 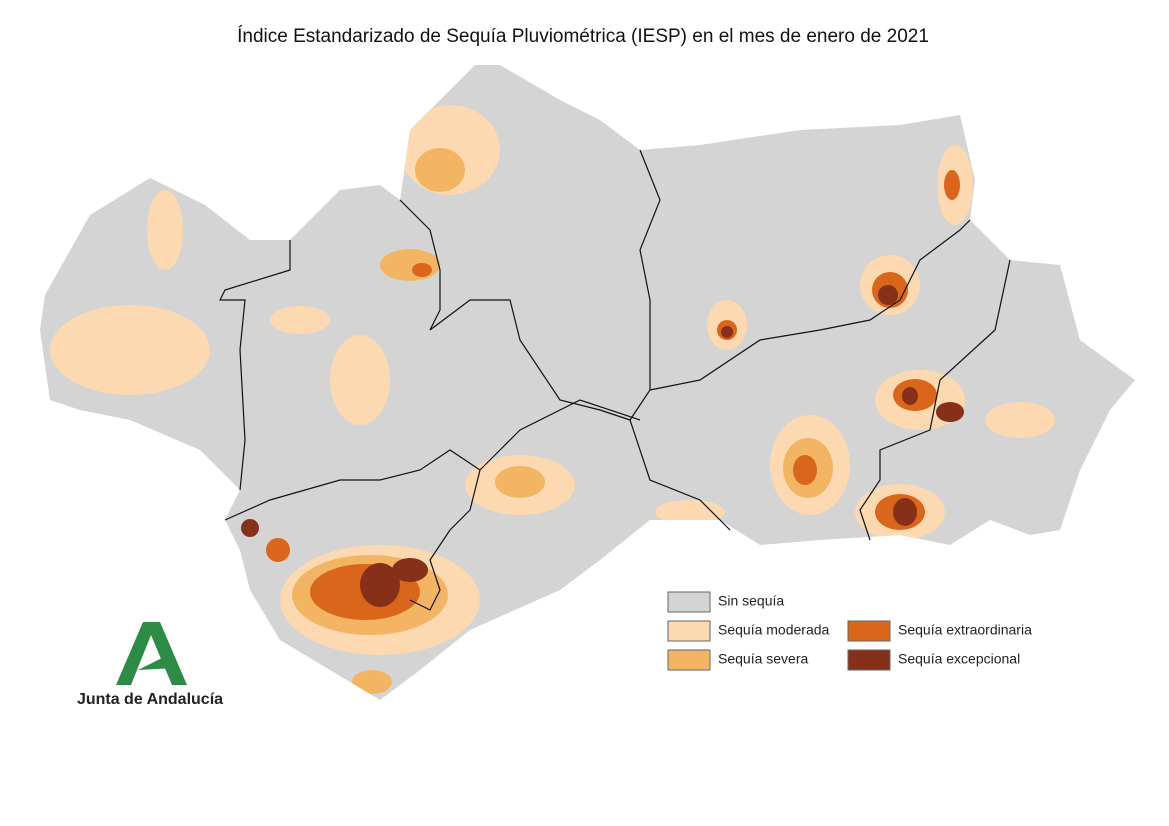 I want to click on logo: Junta de Andalucía, so click(x=150, y=665).